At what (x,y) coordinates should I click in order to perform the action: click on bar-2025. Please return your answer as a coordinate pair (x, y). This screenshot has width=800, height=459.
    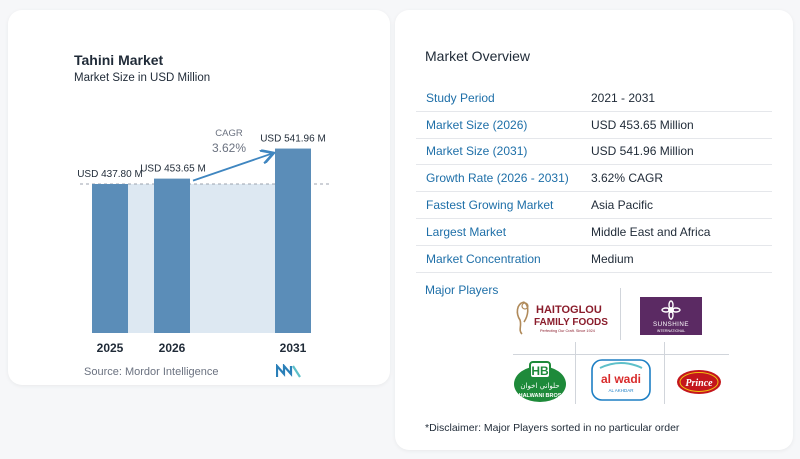
    Looking at the image, I should click on (110, 258).